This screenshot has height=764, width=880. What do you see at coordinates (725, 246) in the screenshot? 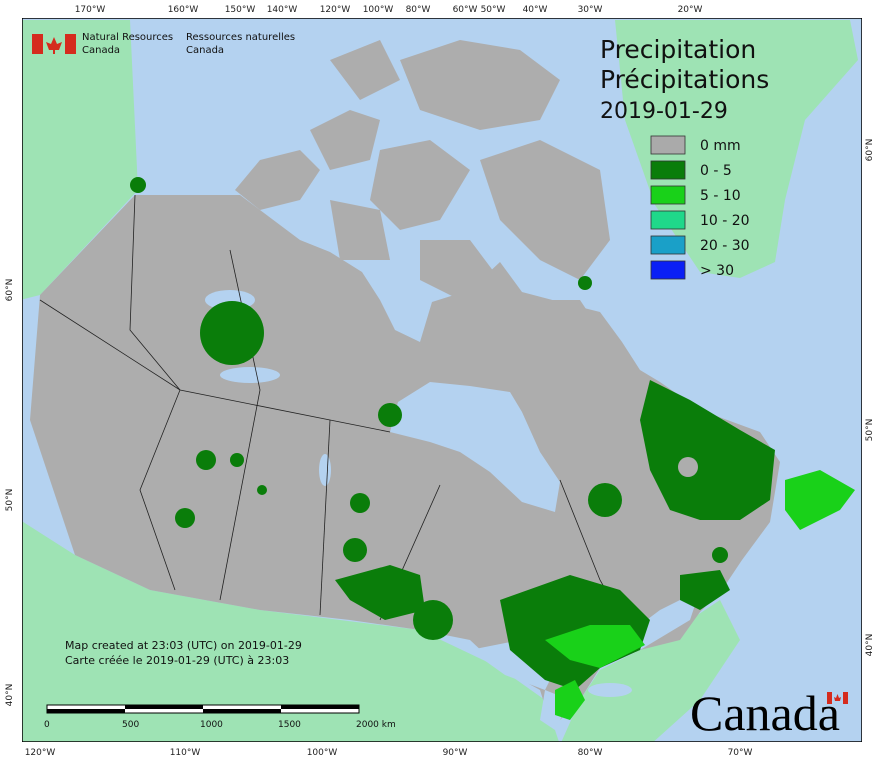
I see `legend-label: 20 - 30` at bounding box center [725, 246].